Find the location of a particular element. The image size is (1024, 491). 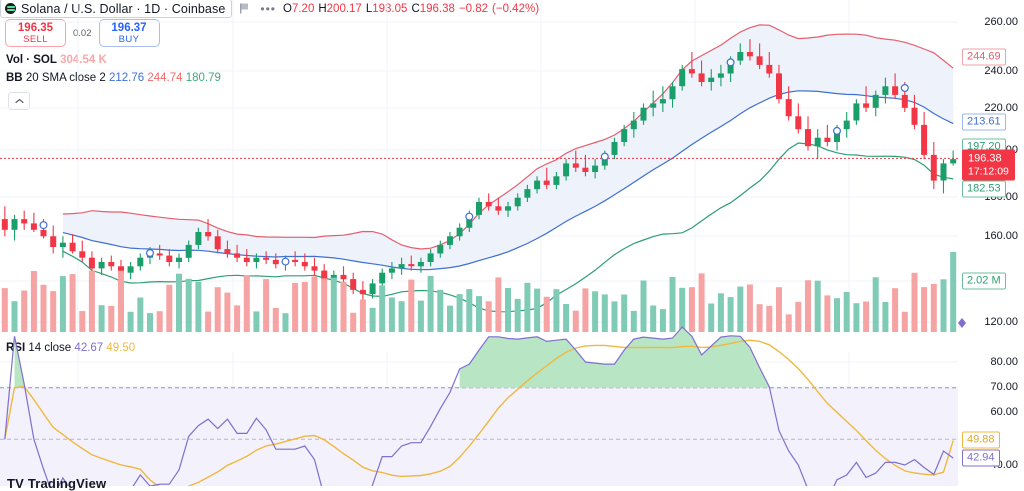

ohlc-open-label: O is located at coordinates (287, 8).